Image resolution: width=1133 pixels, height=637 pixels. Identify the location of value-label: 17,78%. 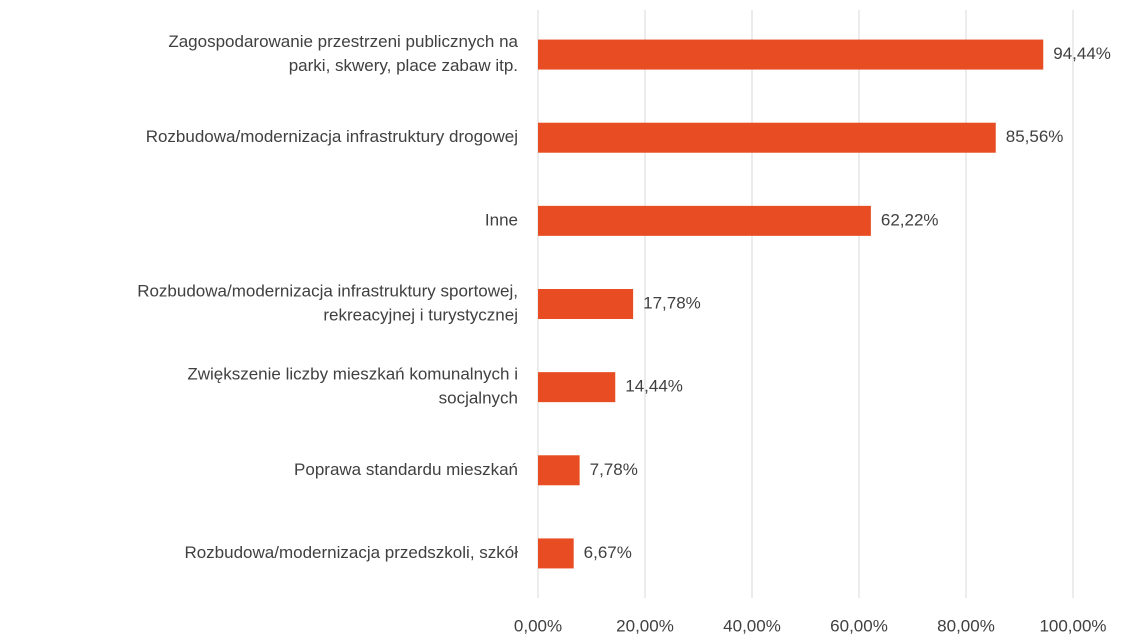
(672, 302).